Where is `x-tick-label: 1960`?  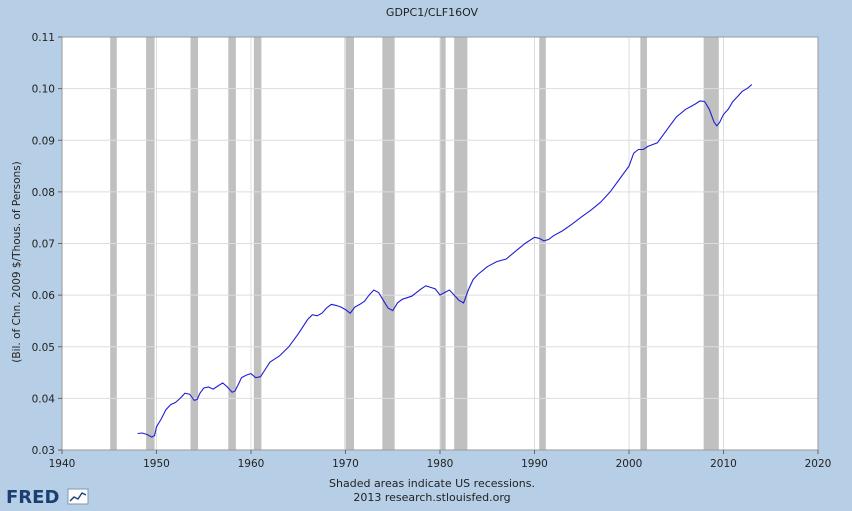 x-tick-label: 1960 is located at coordinates (251, 464).